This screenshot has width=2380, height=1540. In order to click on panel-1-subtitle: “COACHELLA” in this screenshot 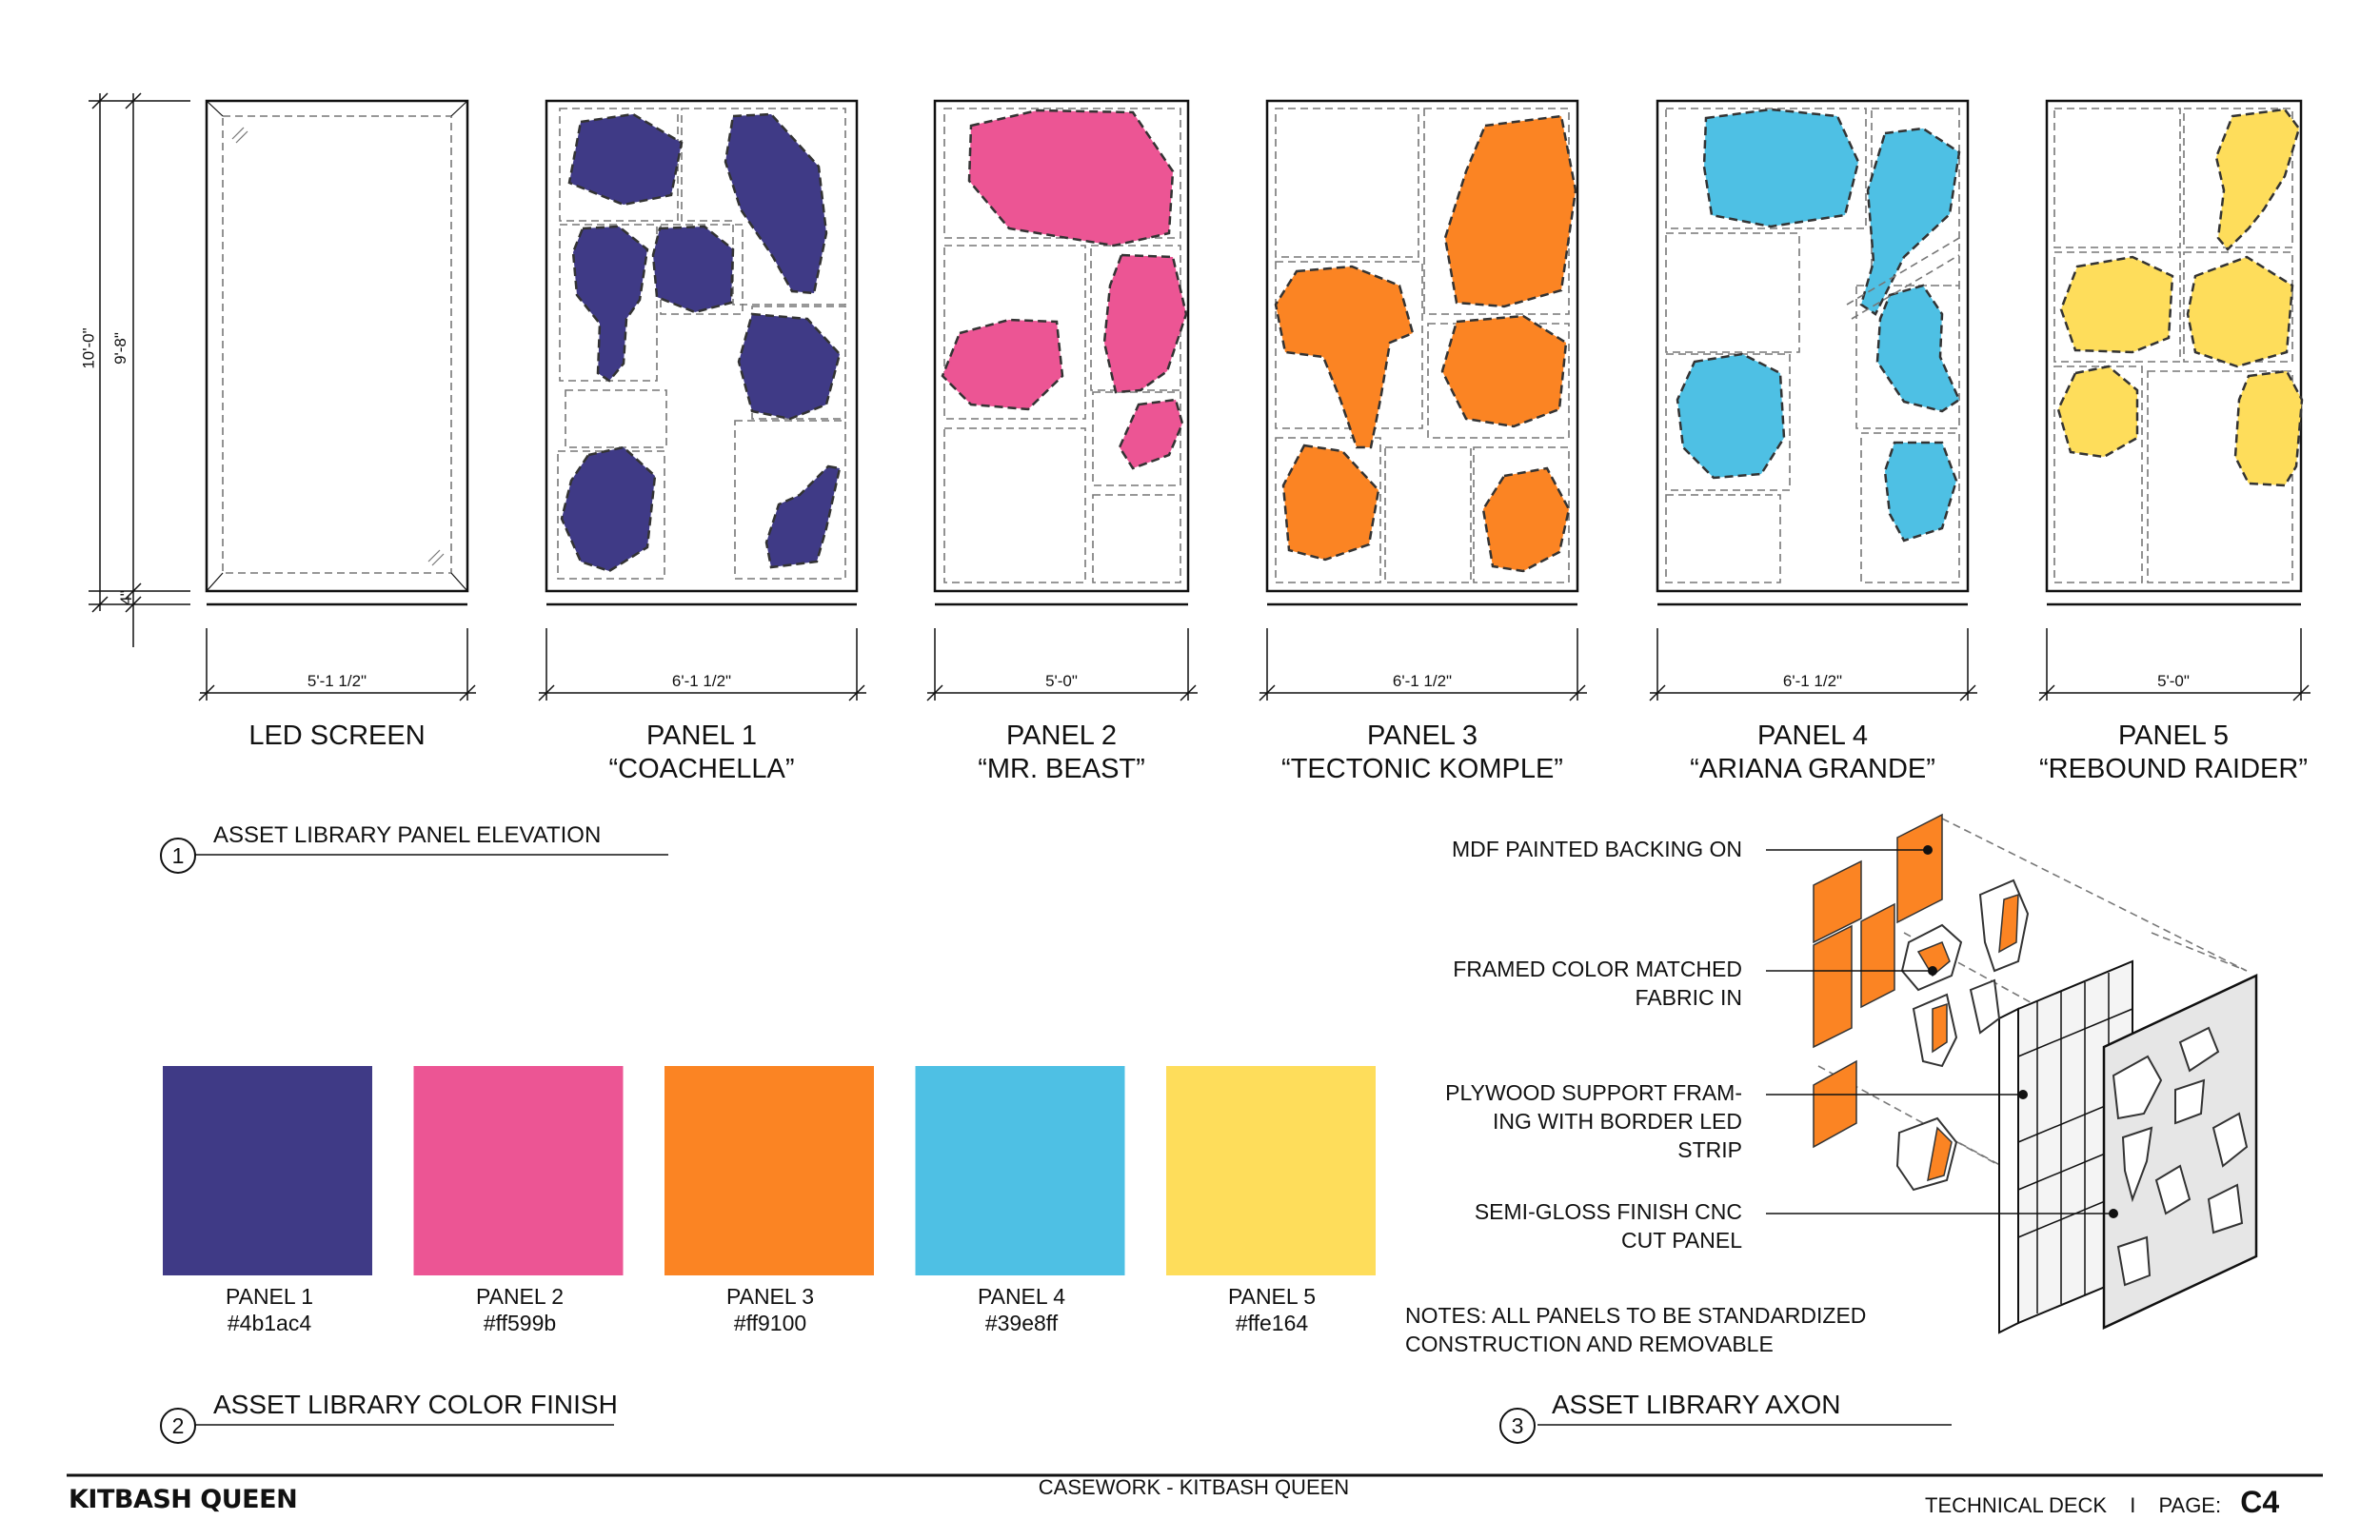, I will do `click(701, 769)`.